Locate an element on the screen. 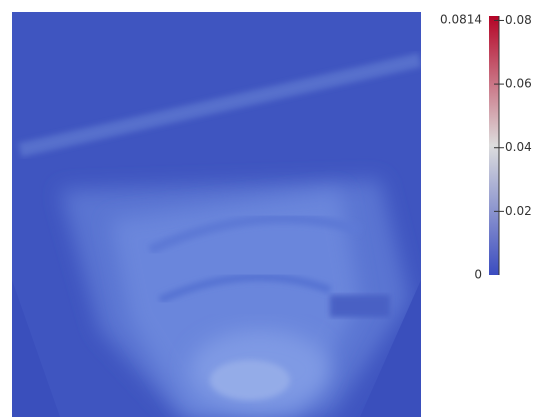 Image resolution: width=549 pixels, height=417 pixels. colorbar-tick-label: 0.02 is located at coordinates (518, 211).